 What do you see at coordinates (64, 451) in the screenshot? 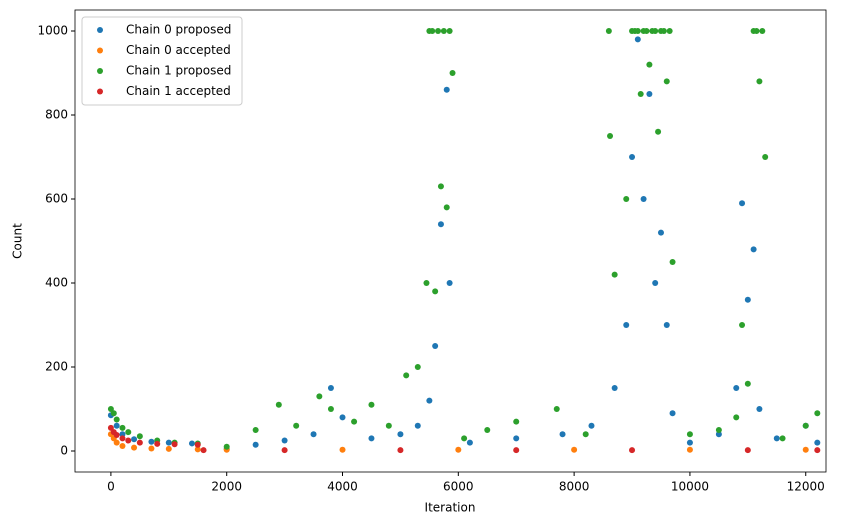
I see `y-tick-label: 0` at bounding box center [64, 451].